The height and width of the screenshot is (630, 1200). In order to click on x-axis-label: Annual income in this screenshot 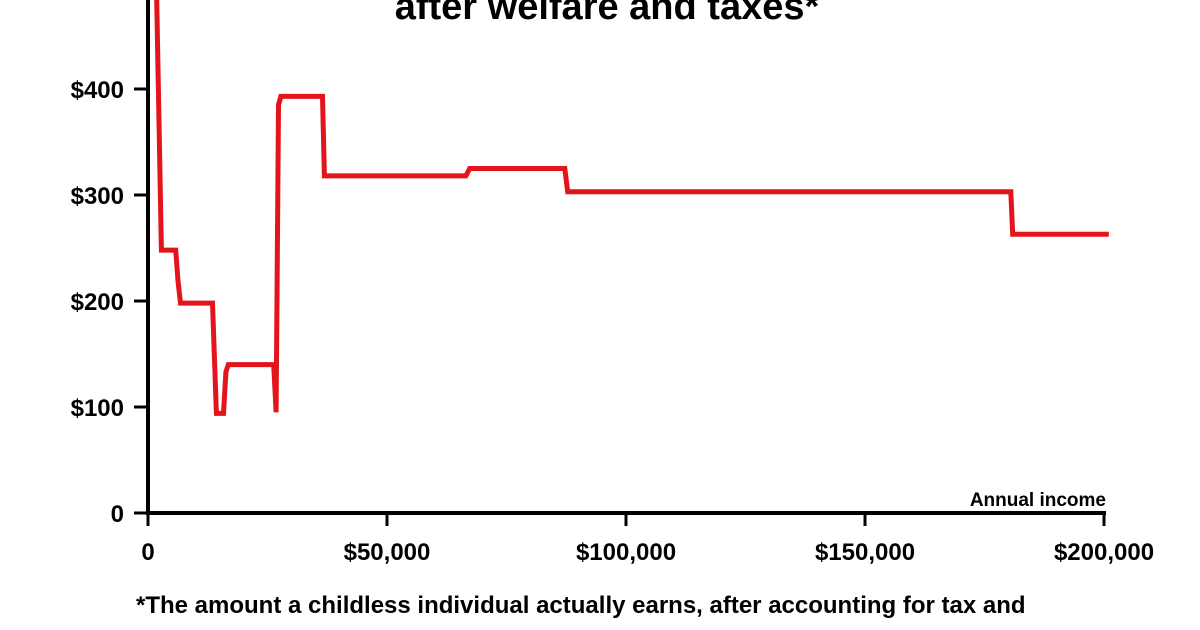, I will do `click(1038, 500)`.